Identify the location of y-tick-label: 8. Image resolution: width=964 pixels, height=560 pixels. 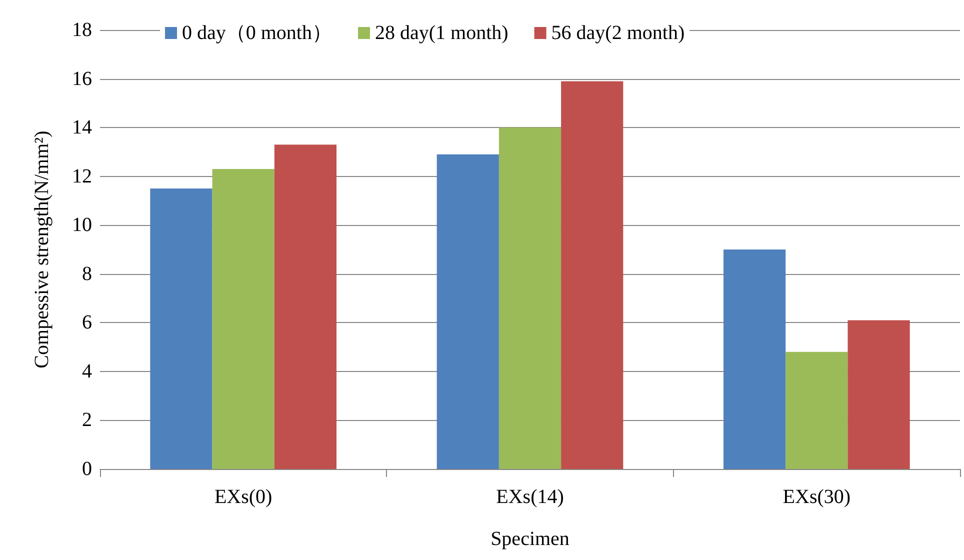
(87, 273).